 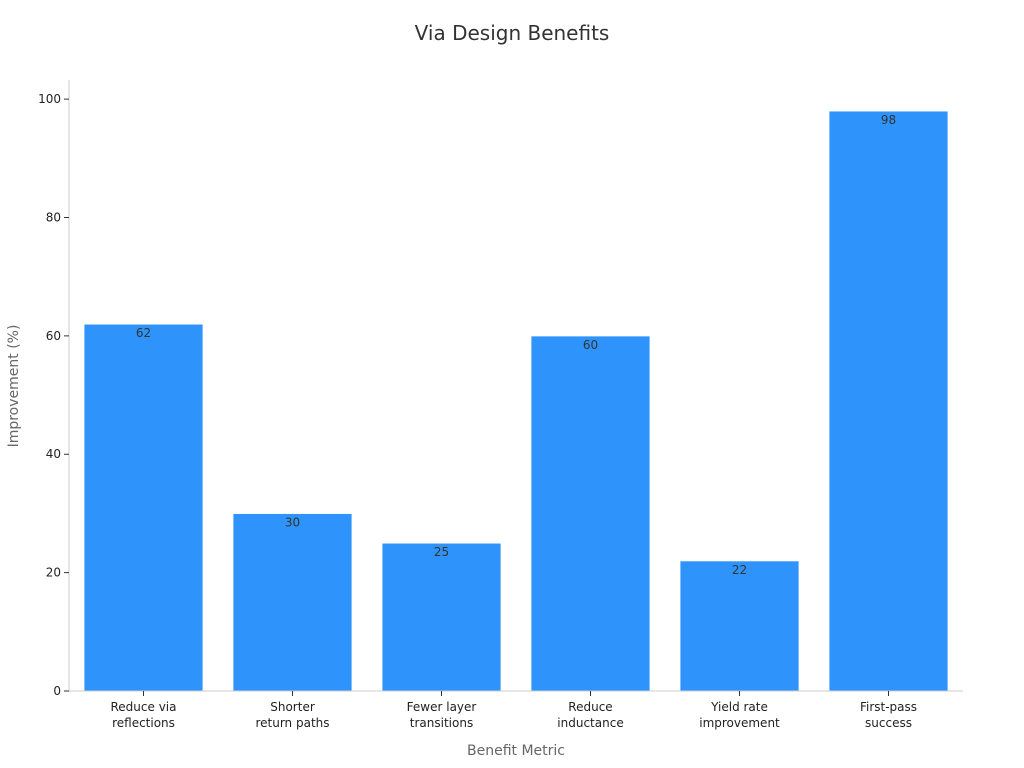 I want to click on data-label-5: 98, so click(x=888, y=120).